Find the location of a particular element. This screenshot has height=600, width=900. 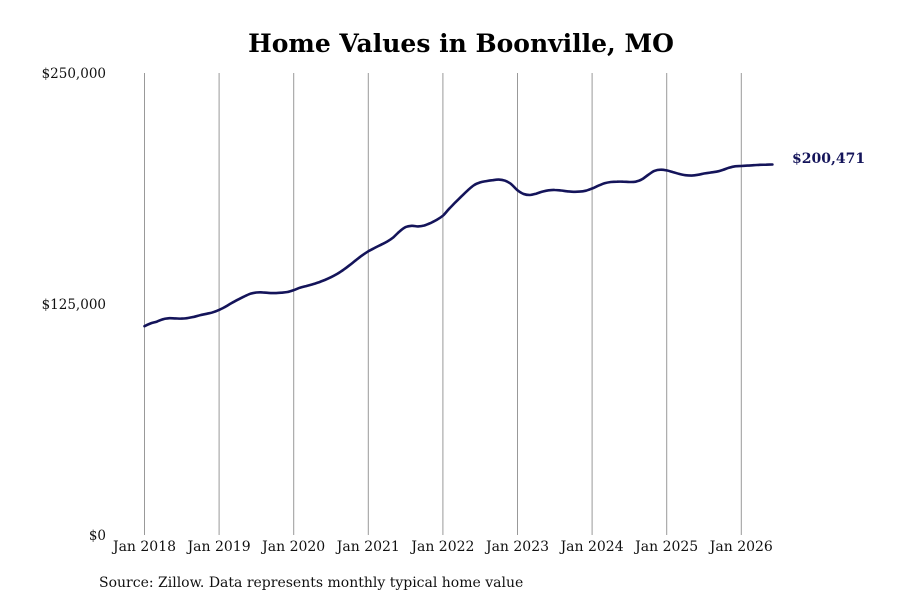

end-value-label: $200,471 is located at coordinates (828, 159).